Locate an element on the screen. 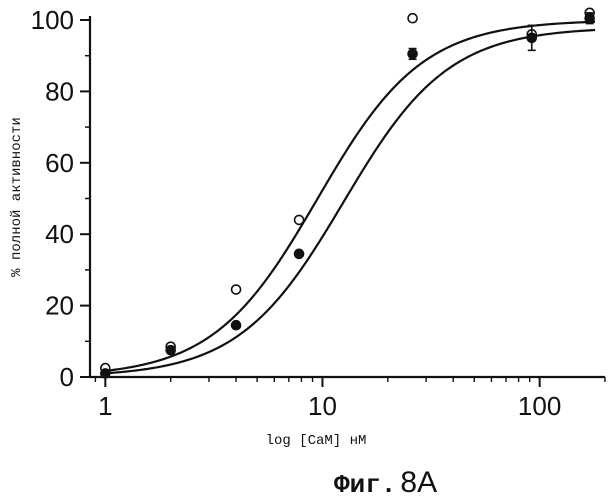  x-tick-label: 10 is located at coordinates (322, 406).